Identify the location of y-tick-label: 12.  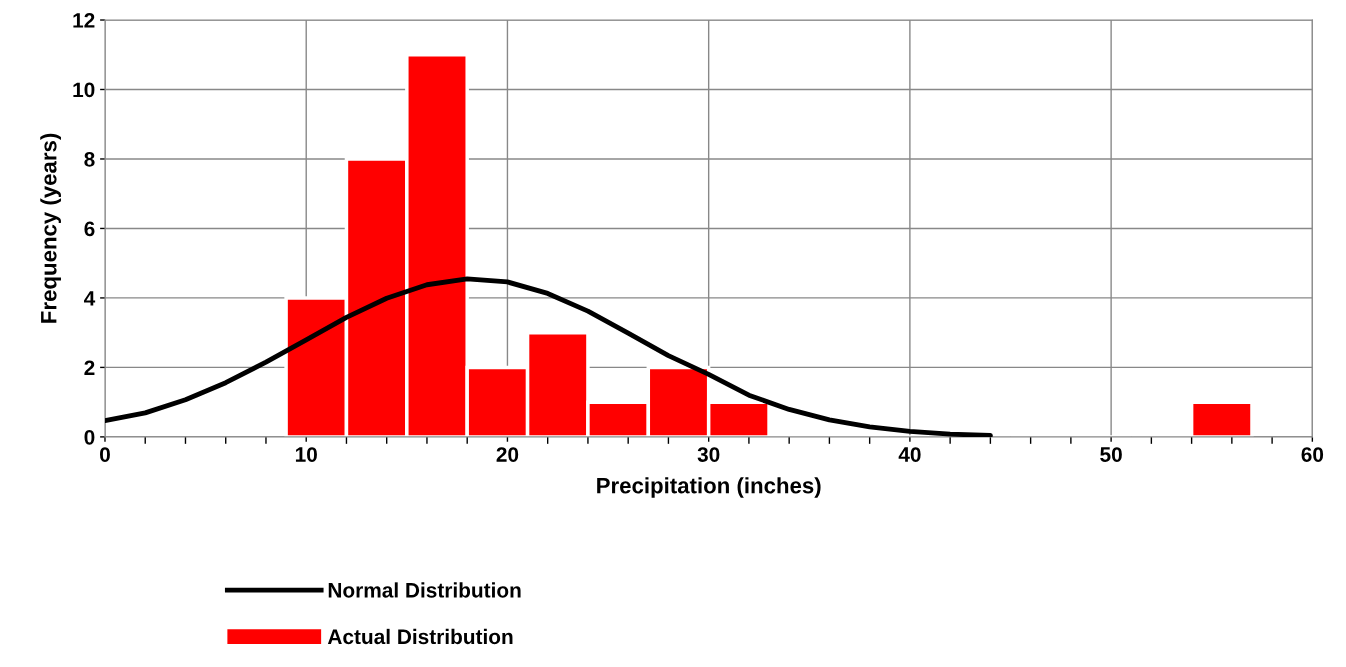
(84, 20).